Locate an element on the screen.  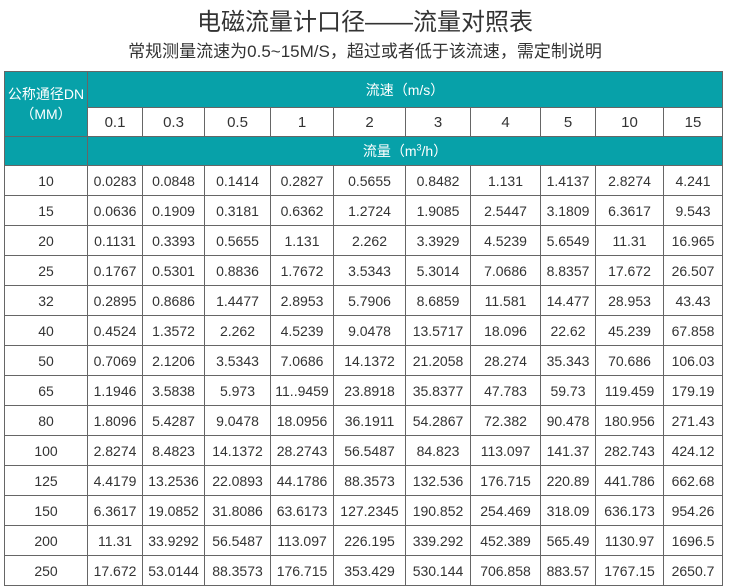
flow-cell: 28.274 is located at coordinates (505, 360).